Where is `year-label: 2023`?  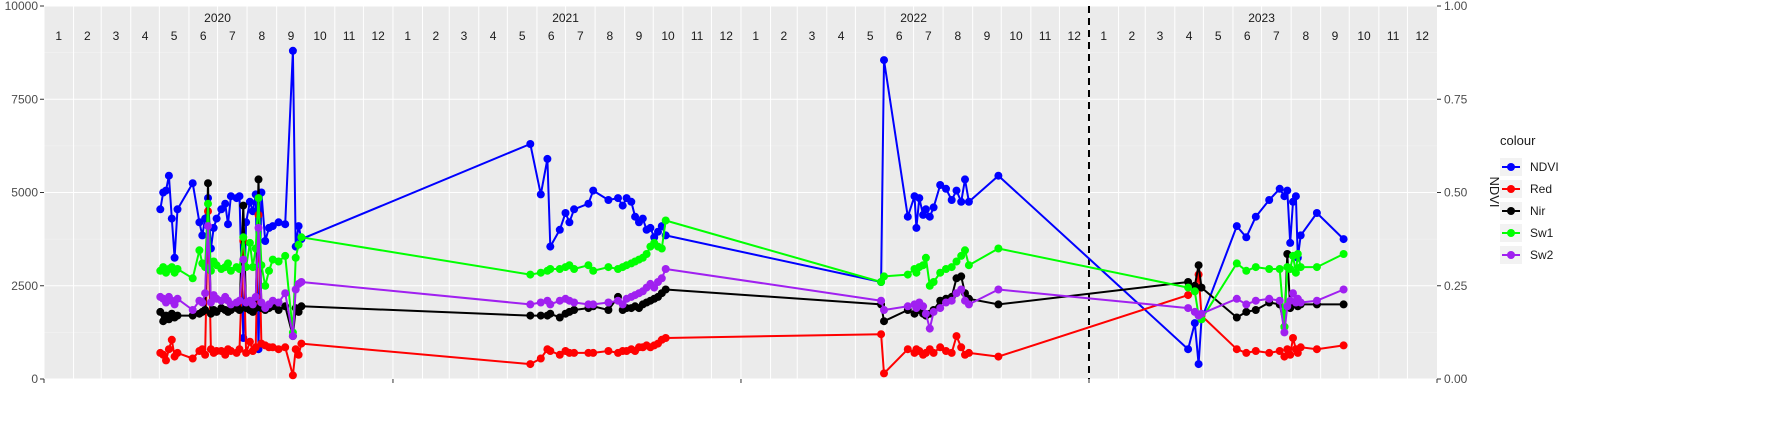
year-label: 2023 is located at coordinates (1261, 18).